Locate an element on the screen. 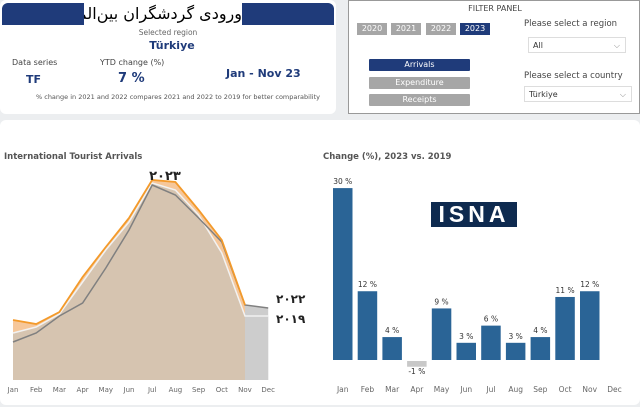 The width and height of the screenshot is (640, 407). year-button-2020: 2020 is located at coordinates (372, 29).